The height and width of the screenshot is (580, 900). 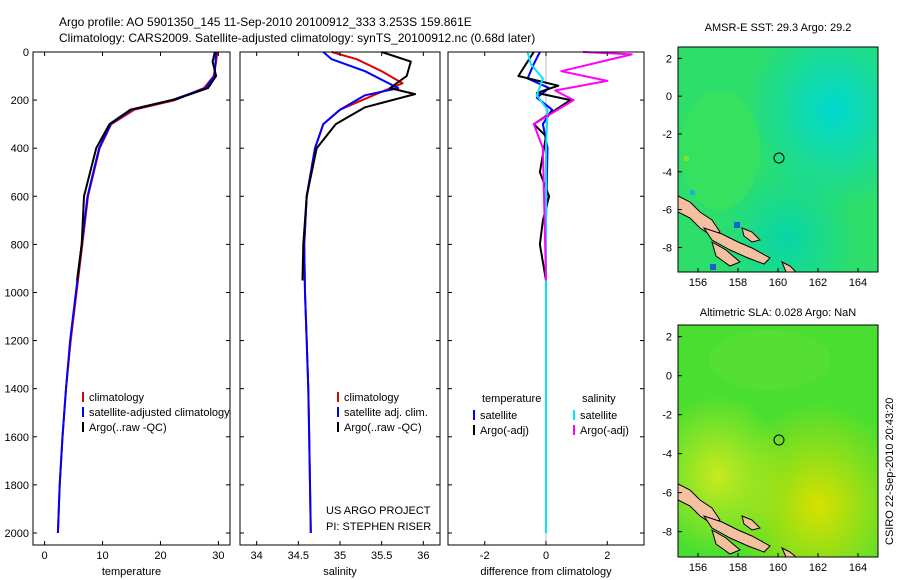 What do you see at coordinates (131, 572) in the screenshot?
I see `x-axis-label: temperature` at bounding box center [131, 572].